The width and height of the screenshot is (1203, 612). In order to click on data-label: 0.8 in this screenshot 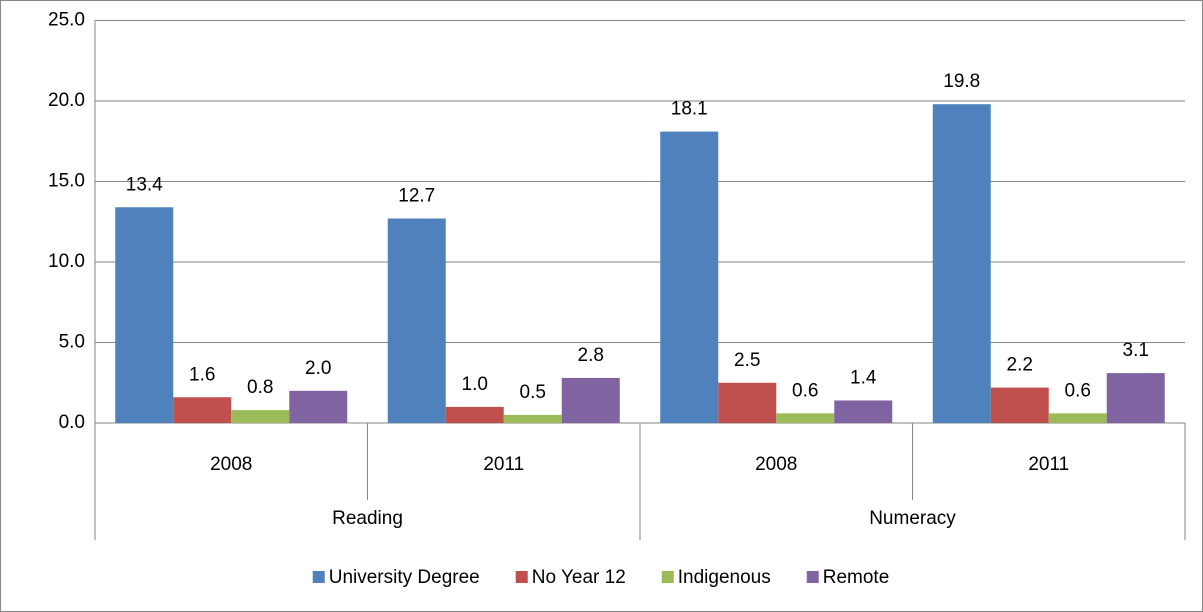, I will do `click(260, 387)`.